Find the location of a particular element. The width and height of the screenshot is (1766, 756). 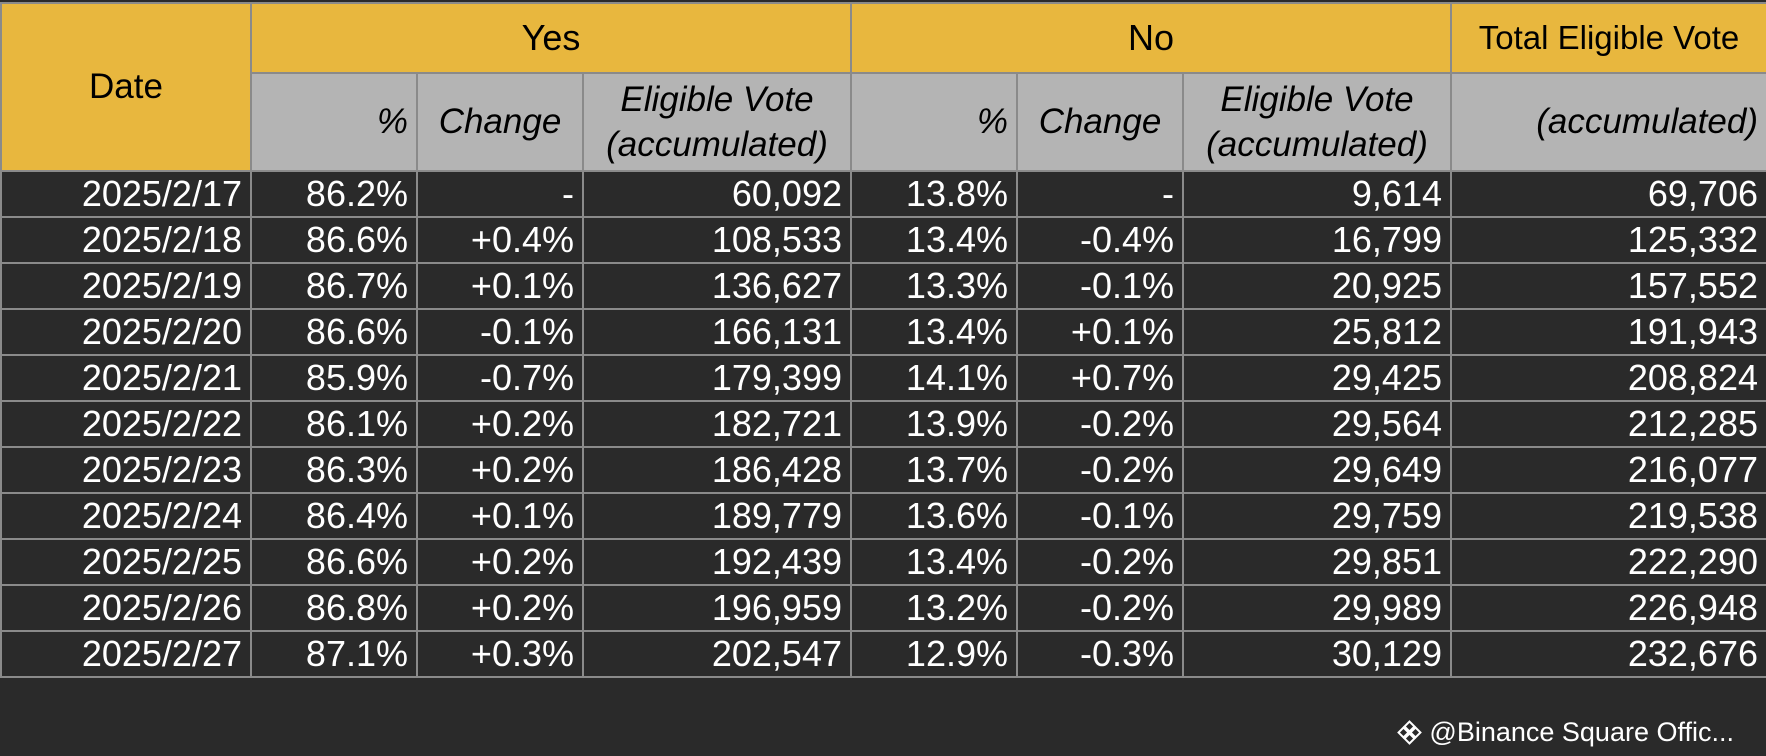

cell-no-vote: 29,649 is located at coordinates (1317, 470).